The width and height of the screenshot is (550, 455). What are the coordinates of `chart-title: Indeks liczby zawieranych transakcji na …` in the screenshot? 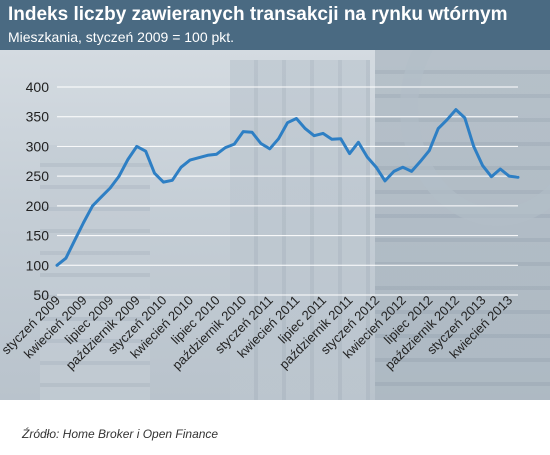 It's located at (258, 14).